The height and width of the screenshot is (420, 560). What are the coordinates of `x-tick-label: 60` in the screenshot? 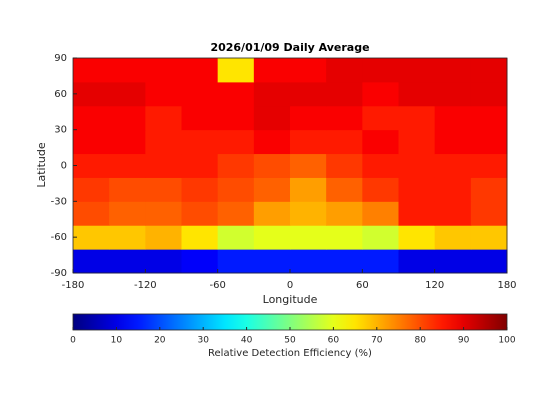 It's located at (362, 285).